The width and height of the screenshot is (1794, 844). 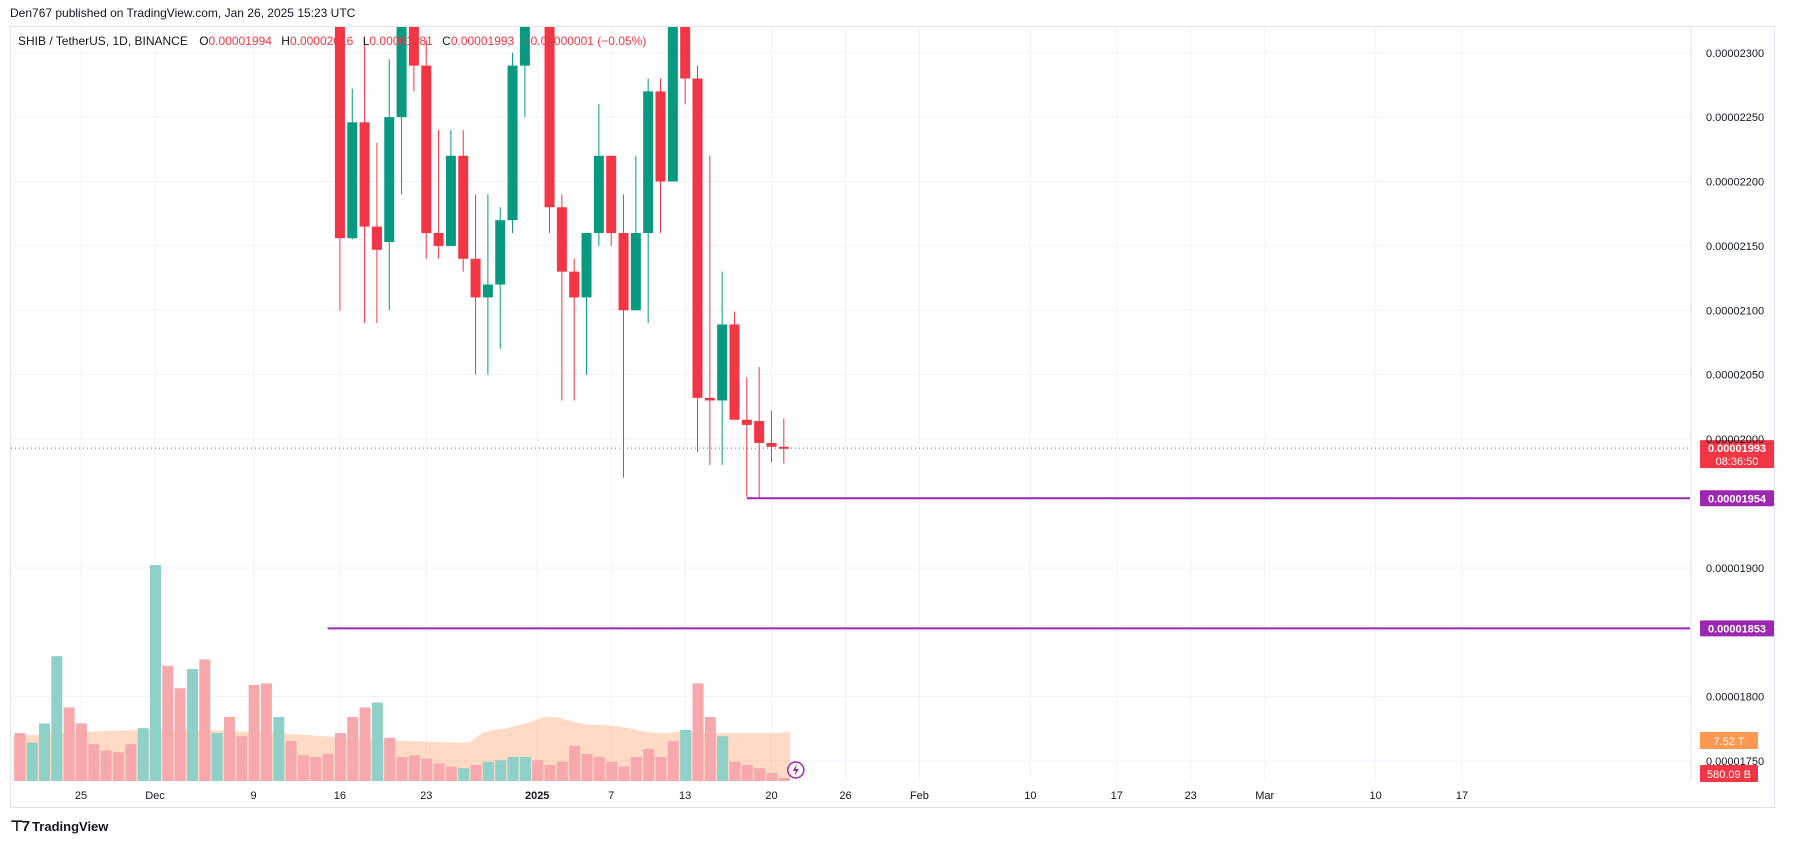 What do you see at coordinates (1737, 462) in the screenshot?
I see `countdown-label: 08:36:50` at bounding box center [1737, 462].